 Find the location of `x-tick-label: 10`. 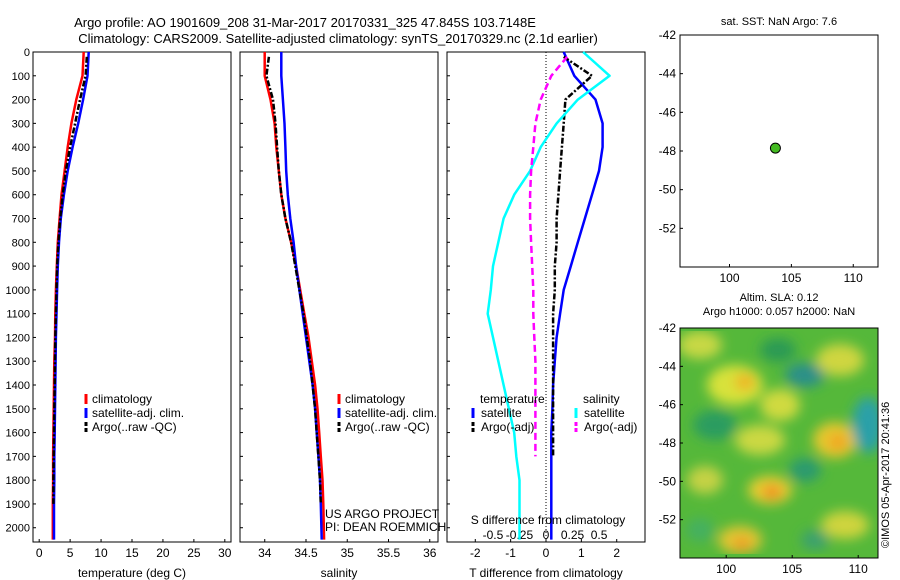

x-tick-label: 10 is located at coordinates (101, 553).